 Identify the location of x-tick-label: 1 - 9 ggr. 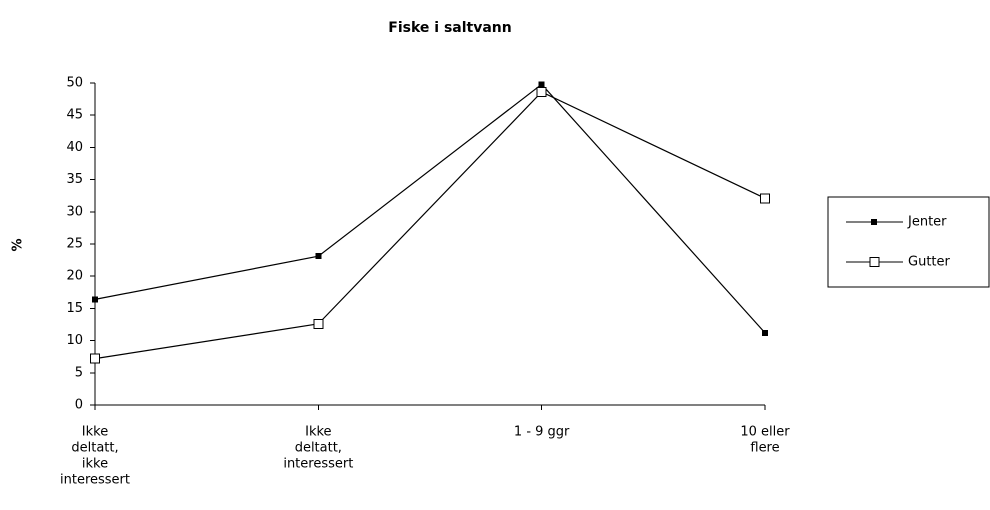
(542, 432).